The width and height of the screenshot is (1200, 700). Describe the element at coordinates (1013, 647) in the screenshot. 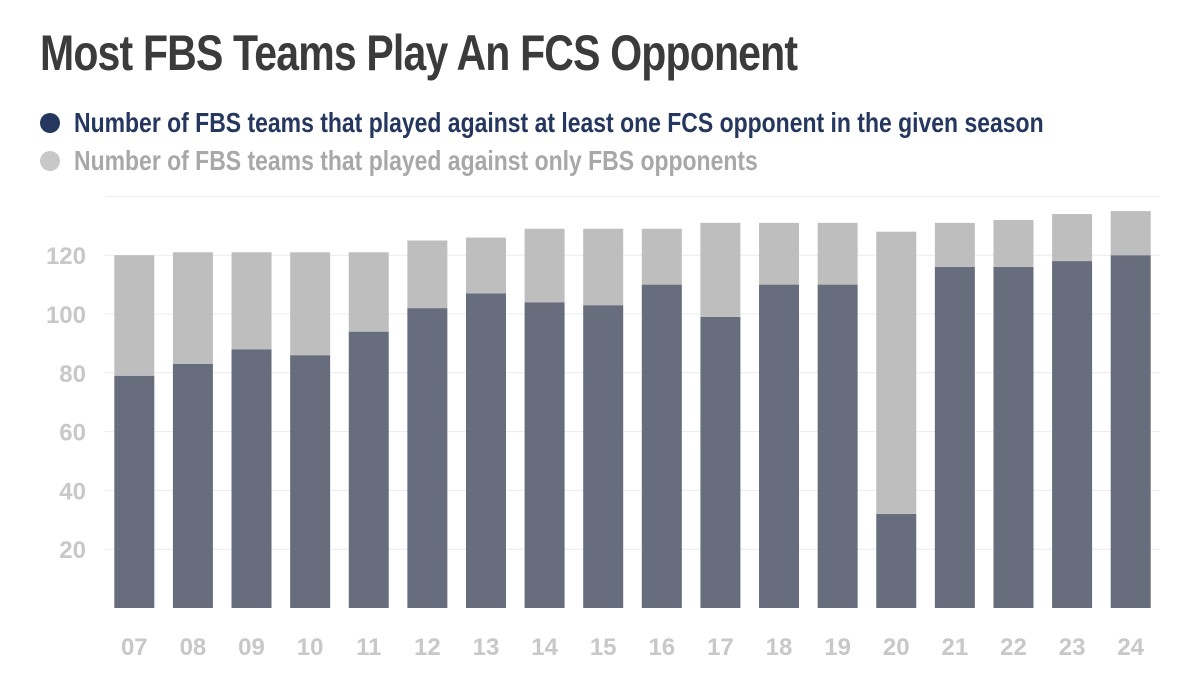

I see `x-tick-label-22: 22` at that location.